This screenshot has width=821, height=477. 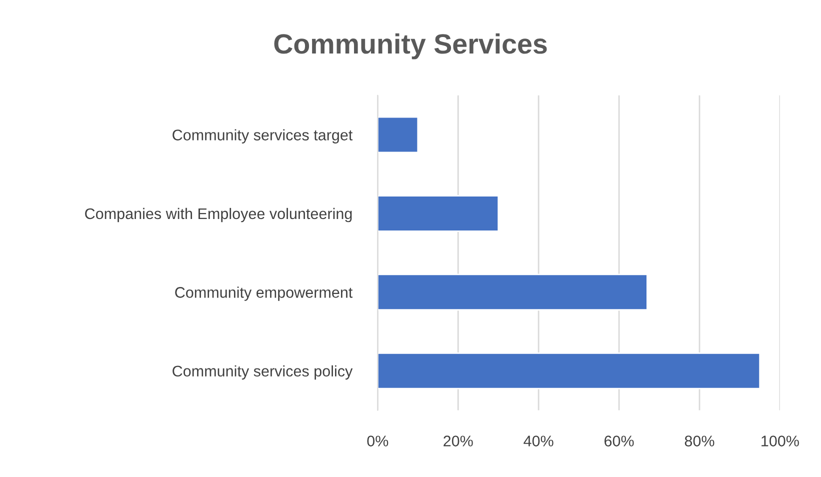 I want to click on x-tick-label: 100%, so click(x=780, y=441).